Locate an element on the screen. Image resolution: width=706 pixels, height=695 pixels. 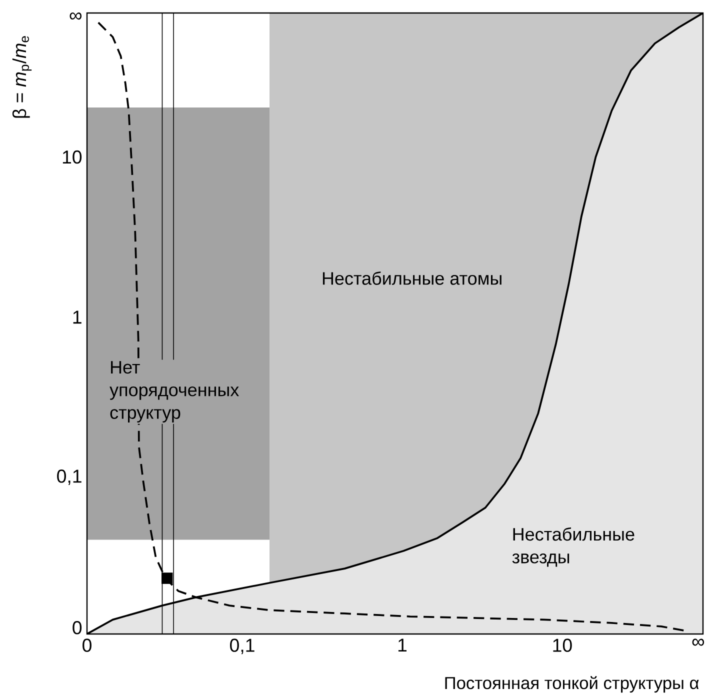
x-tick-label: 0,1 is located at coordinates (242, 646).